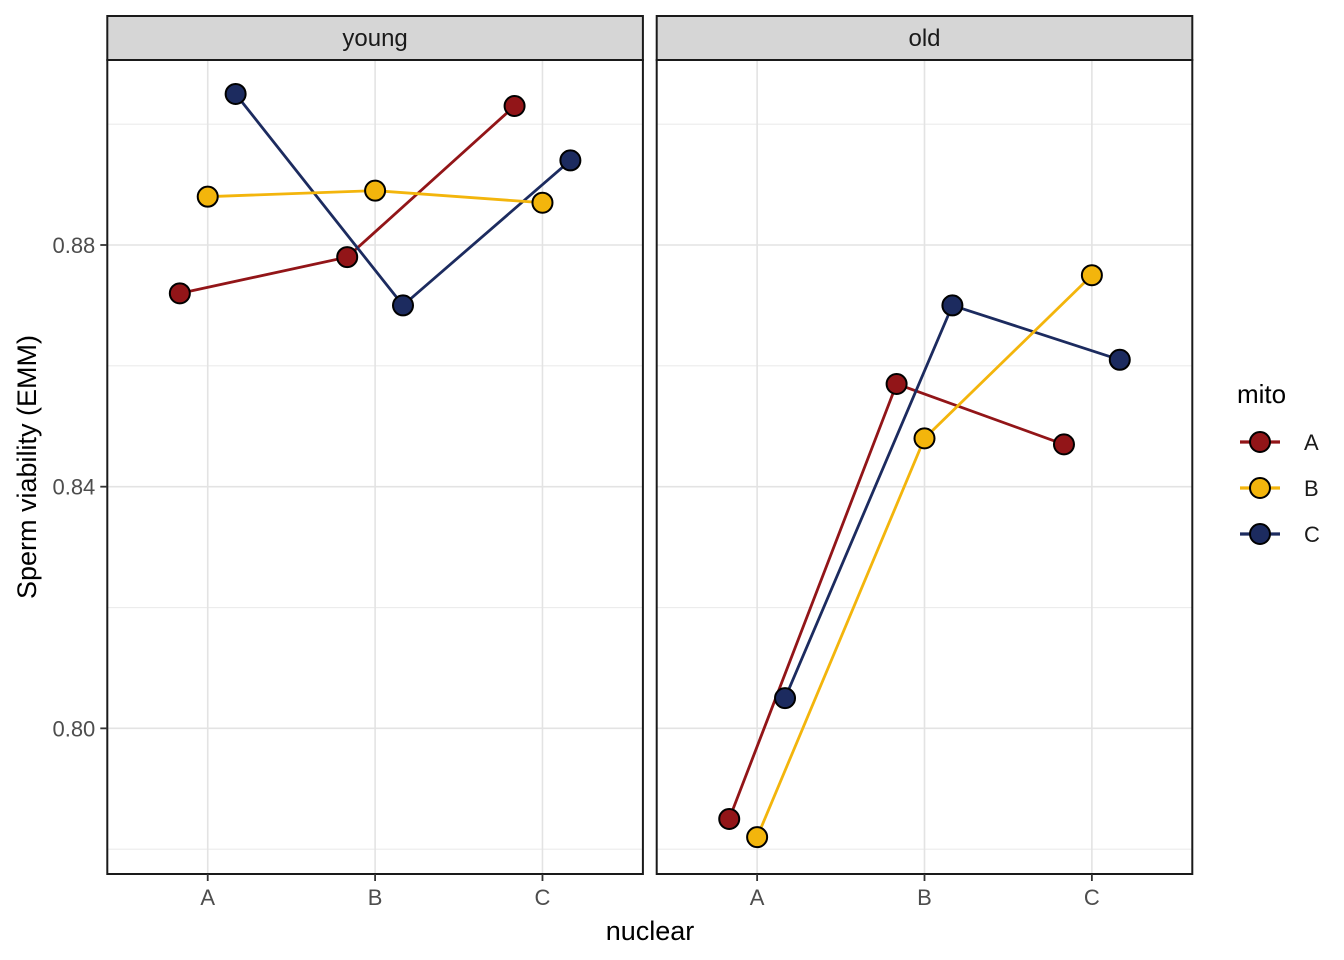  Describe the element at coordinates (73, 487) in the screenshot. I see `y-tick-label: 0.84` at that location.